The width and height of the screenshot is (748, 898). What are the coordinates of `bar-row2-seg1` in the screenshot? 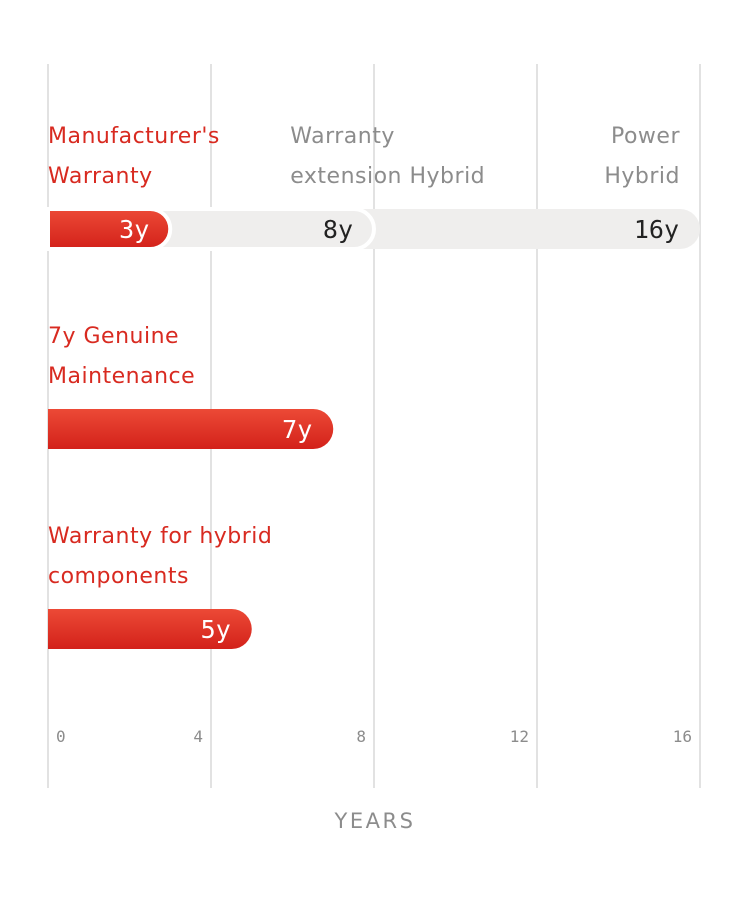 It's located at (191, 429).